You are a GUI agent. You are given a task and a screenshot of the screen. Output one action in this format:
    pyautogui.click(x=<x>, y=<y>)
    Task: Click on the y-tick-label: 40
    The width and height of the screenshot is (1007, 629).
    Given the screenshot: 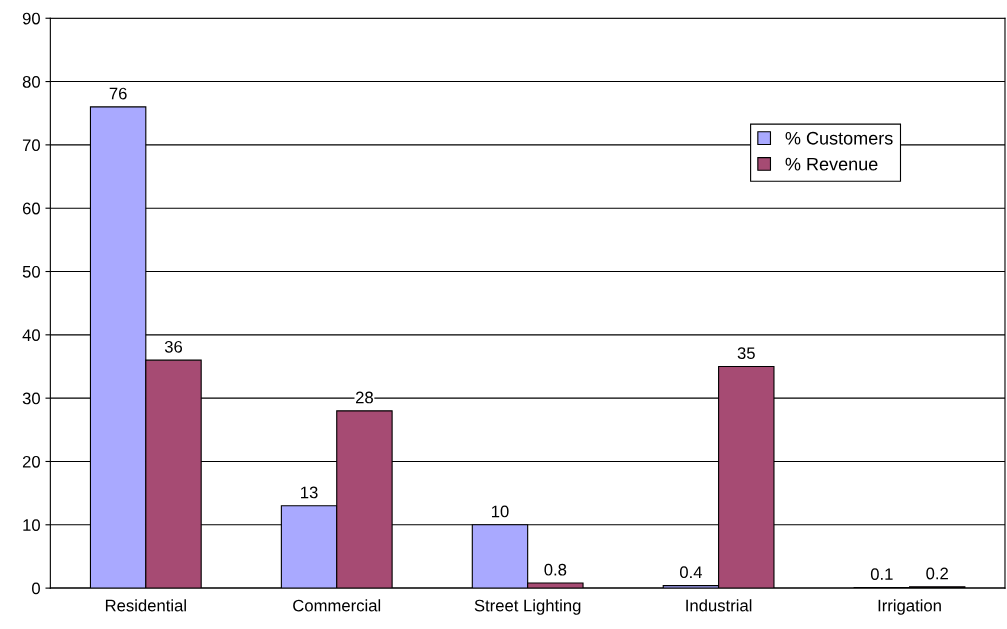 What is the action you would take?
    pyautogui.click(x=31, y=335)
    